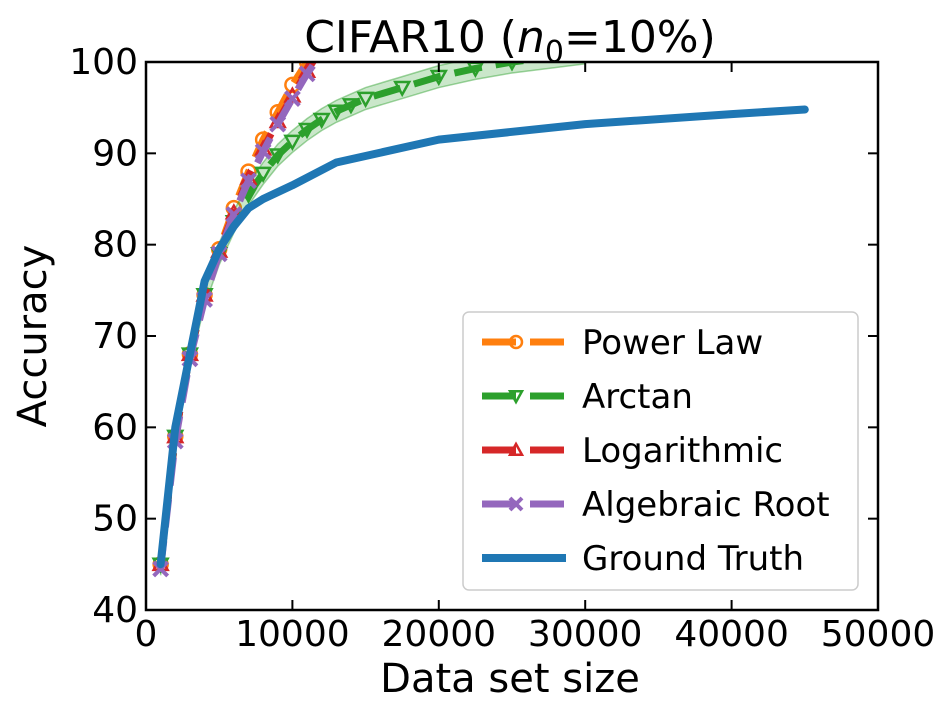 The image size is (952, 714). I want to click on legend-marker-algebraic-root, so click(516, 504).